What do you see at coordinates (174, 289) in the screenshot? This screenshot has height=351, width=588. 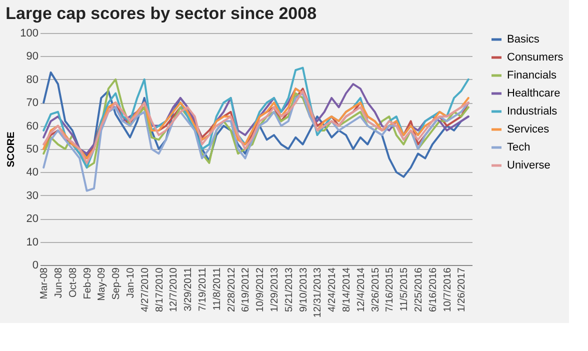 I see `x-tick-label: 12/7/2010` at bounding box center [174, 289].